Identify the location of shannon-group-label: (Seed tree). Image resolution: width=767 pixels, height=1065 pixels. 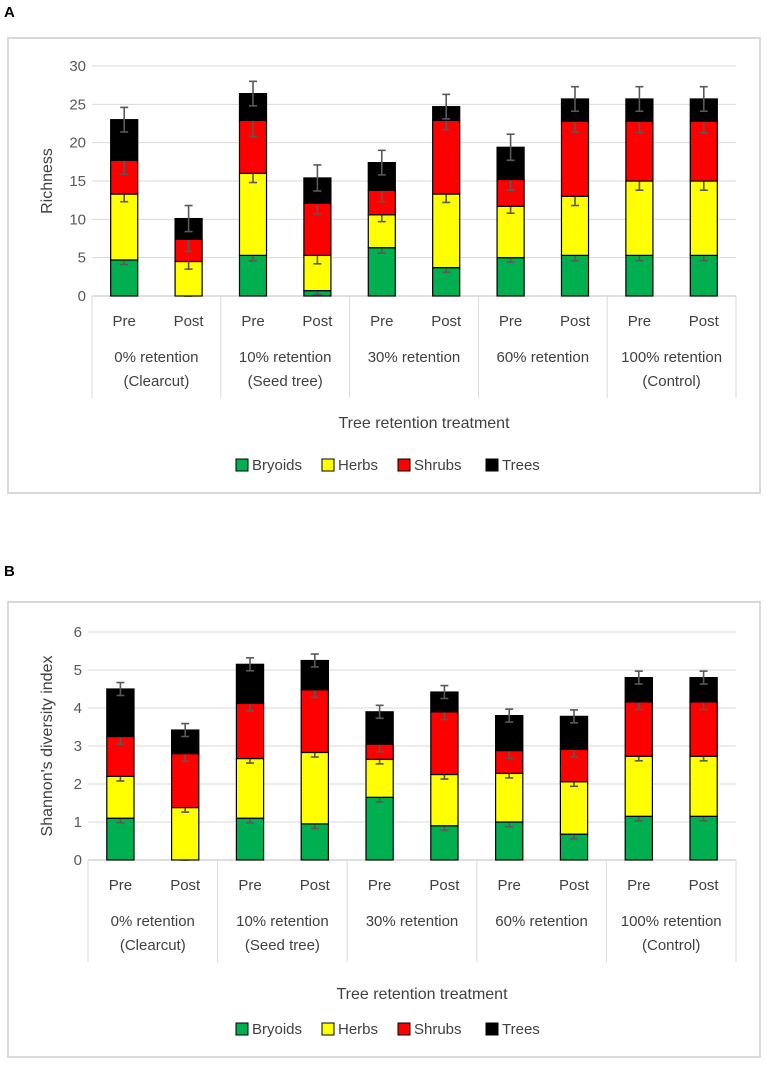
(282, 945).